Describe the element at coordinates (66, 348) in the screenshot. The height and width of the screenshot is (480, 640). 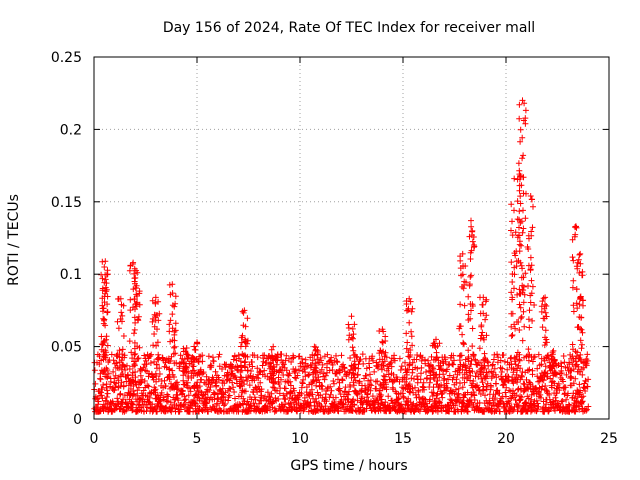
I see `y-tick-label: 0.05` at that location.